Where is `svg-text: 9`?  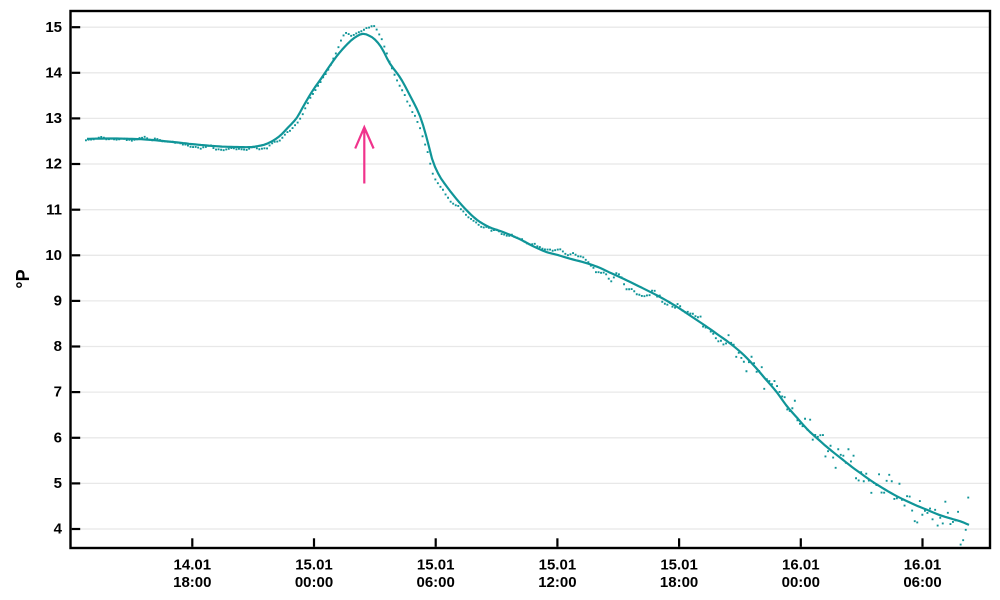 svg-text: 9 is located at coordinates (58, 301).